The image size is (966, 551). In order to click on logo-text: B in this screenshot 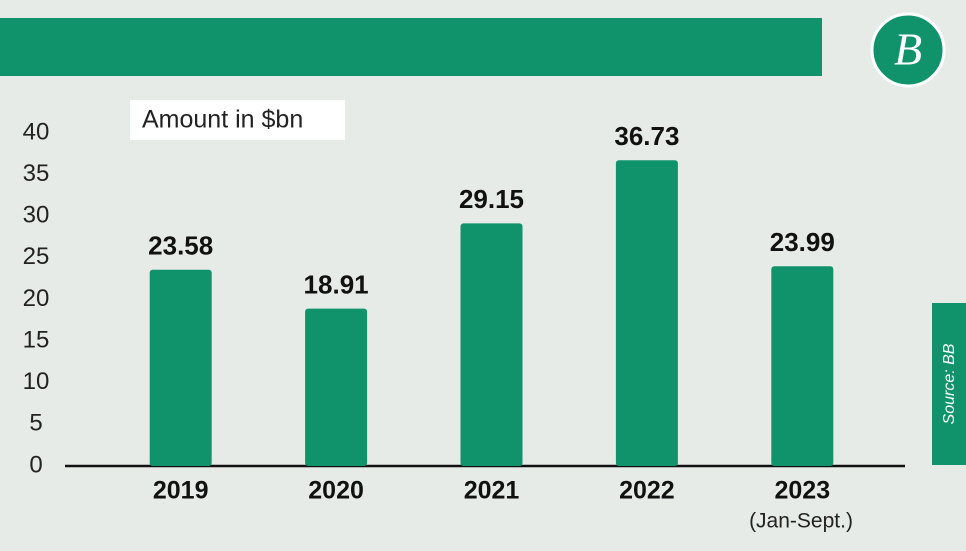, I will do `click(908, 49)`.